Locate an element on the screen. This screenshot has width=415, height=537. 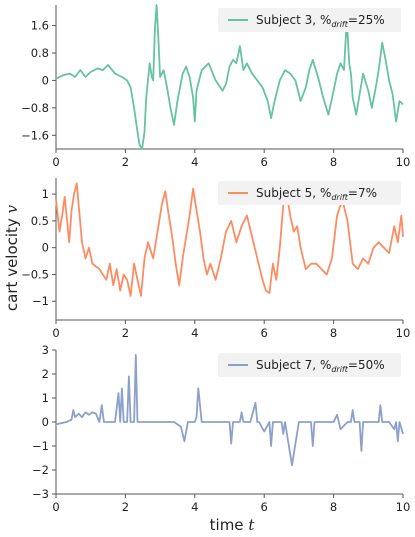
x-axis-label: time t is located at coordinates (233, 525).